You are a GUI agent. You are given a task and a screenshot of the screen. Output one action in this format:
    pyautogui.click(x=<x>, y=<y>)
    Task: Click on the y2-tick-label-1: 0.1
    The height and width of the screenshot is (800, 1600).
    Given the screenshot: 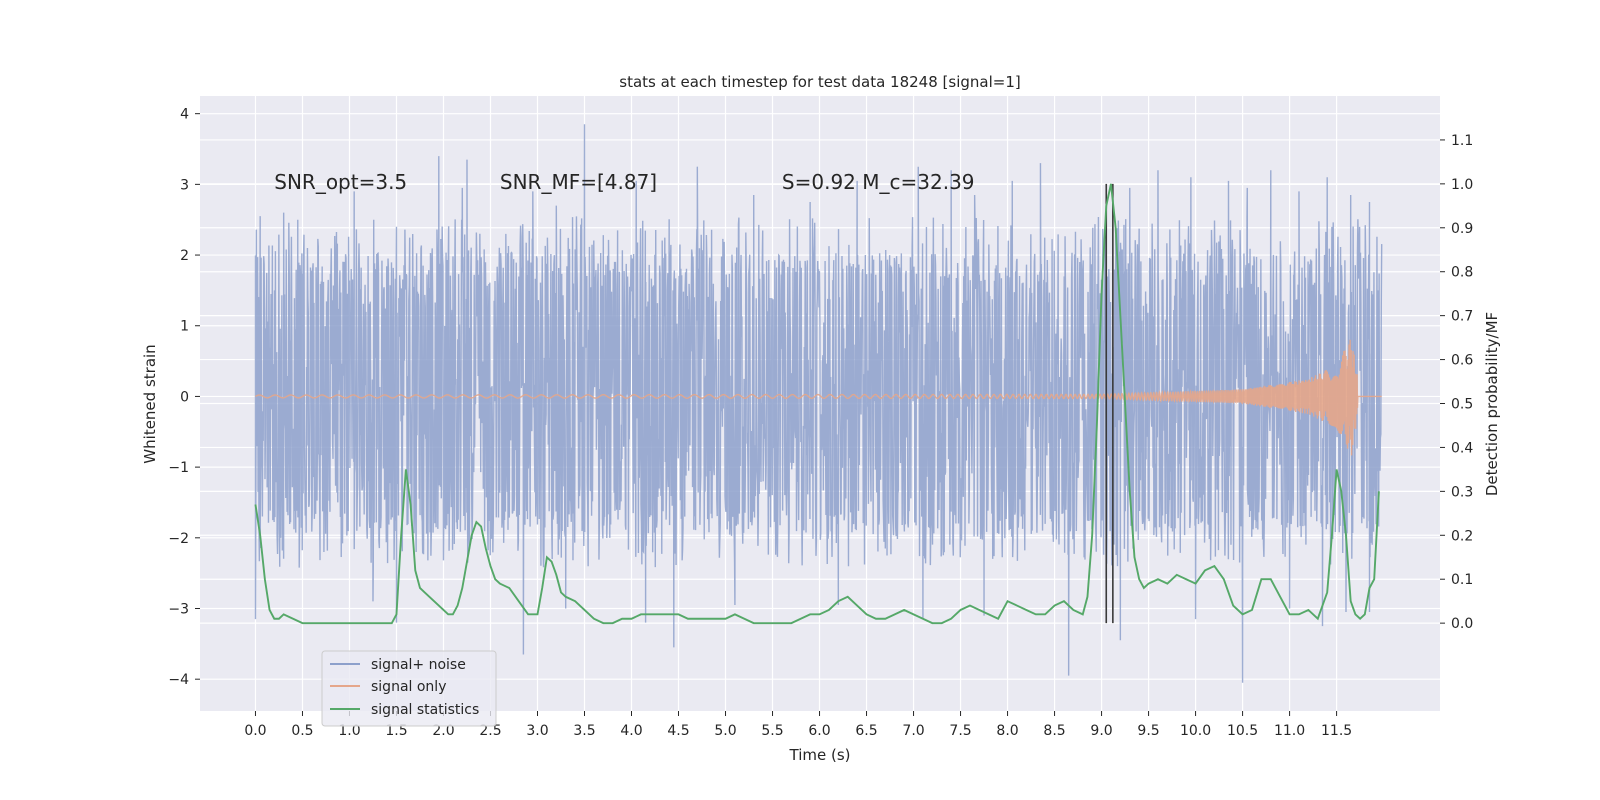 What is the action you would take?
    pyautogui.click(x=1462, y=580)
    